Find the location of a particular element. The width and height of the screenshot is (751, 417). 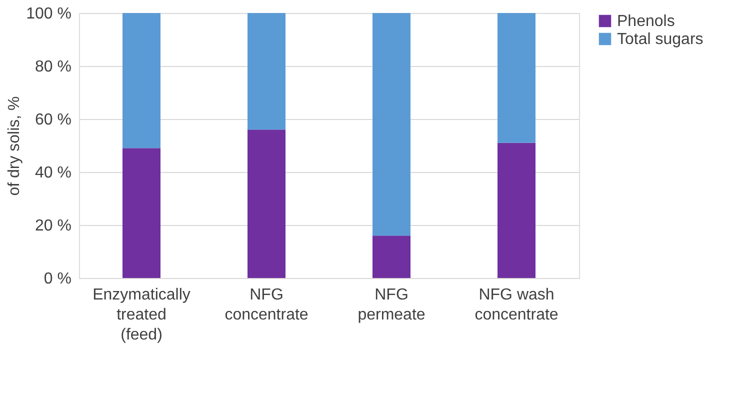

legend-label: Phenols is located at coordinates (646, 21).